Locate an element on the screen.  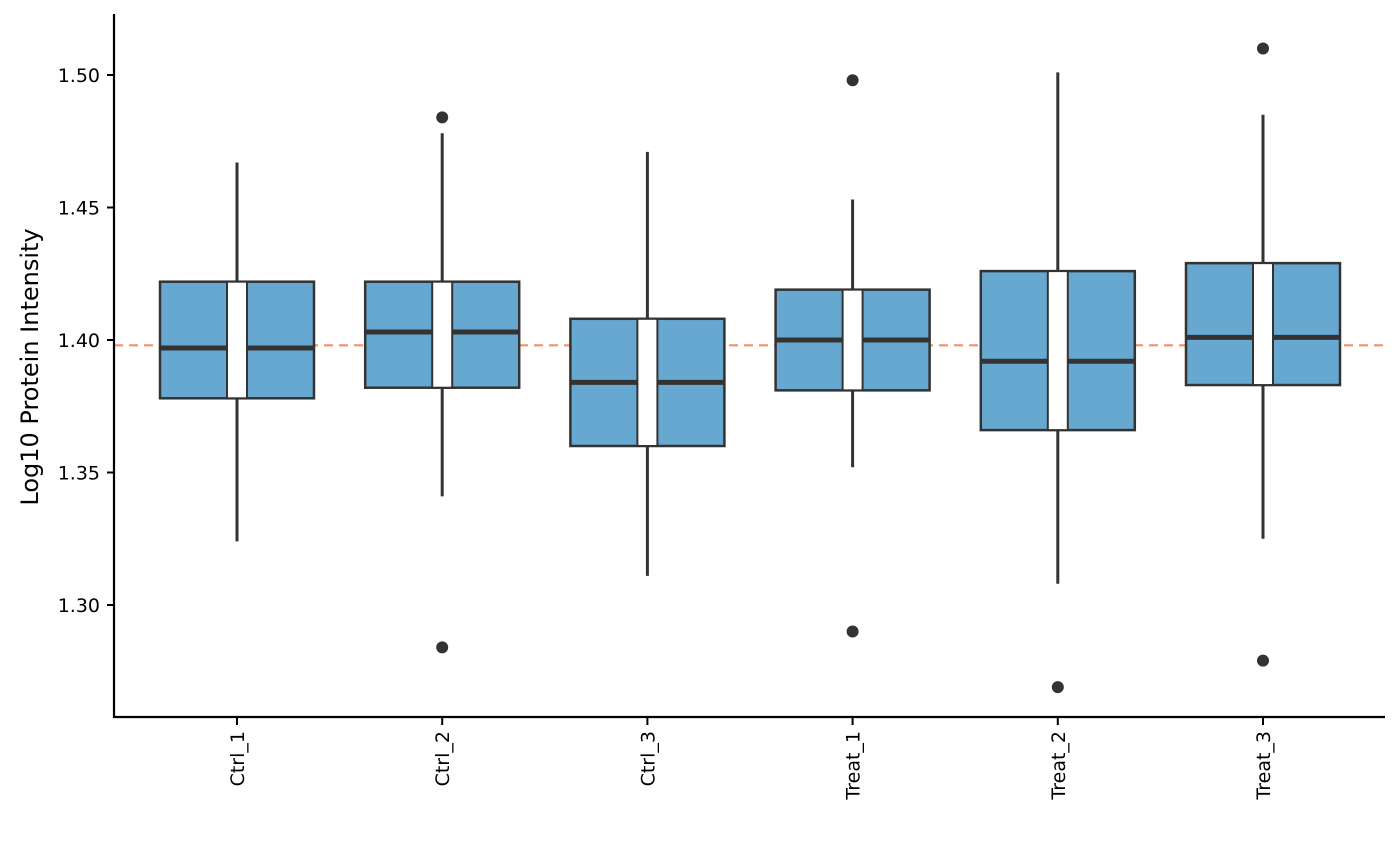
x-tick-label: Ctrl_3 is located at coordinates (648, 758).